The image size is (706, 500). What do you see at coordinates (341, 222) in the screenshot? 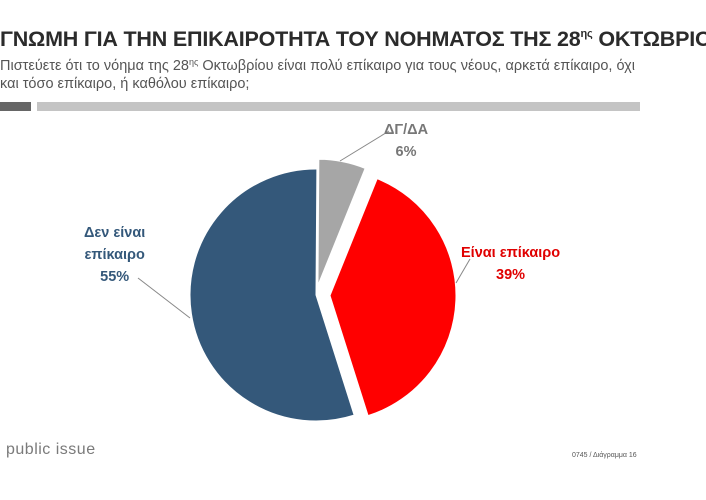
I see `pie-slice-dk-na` at bounding box center [341, 222].